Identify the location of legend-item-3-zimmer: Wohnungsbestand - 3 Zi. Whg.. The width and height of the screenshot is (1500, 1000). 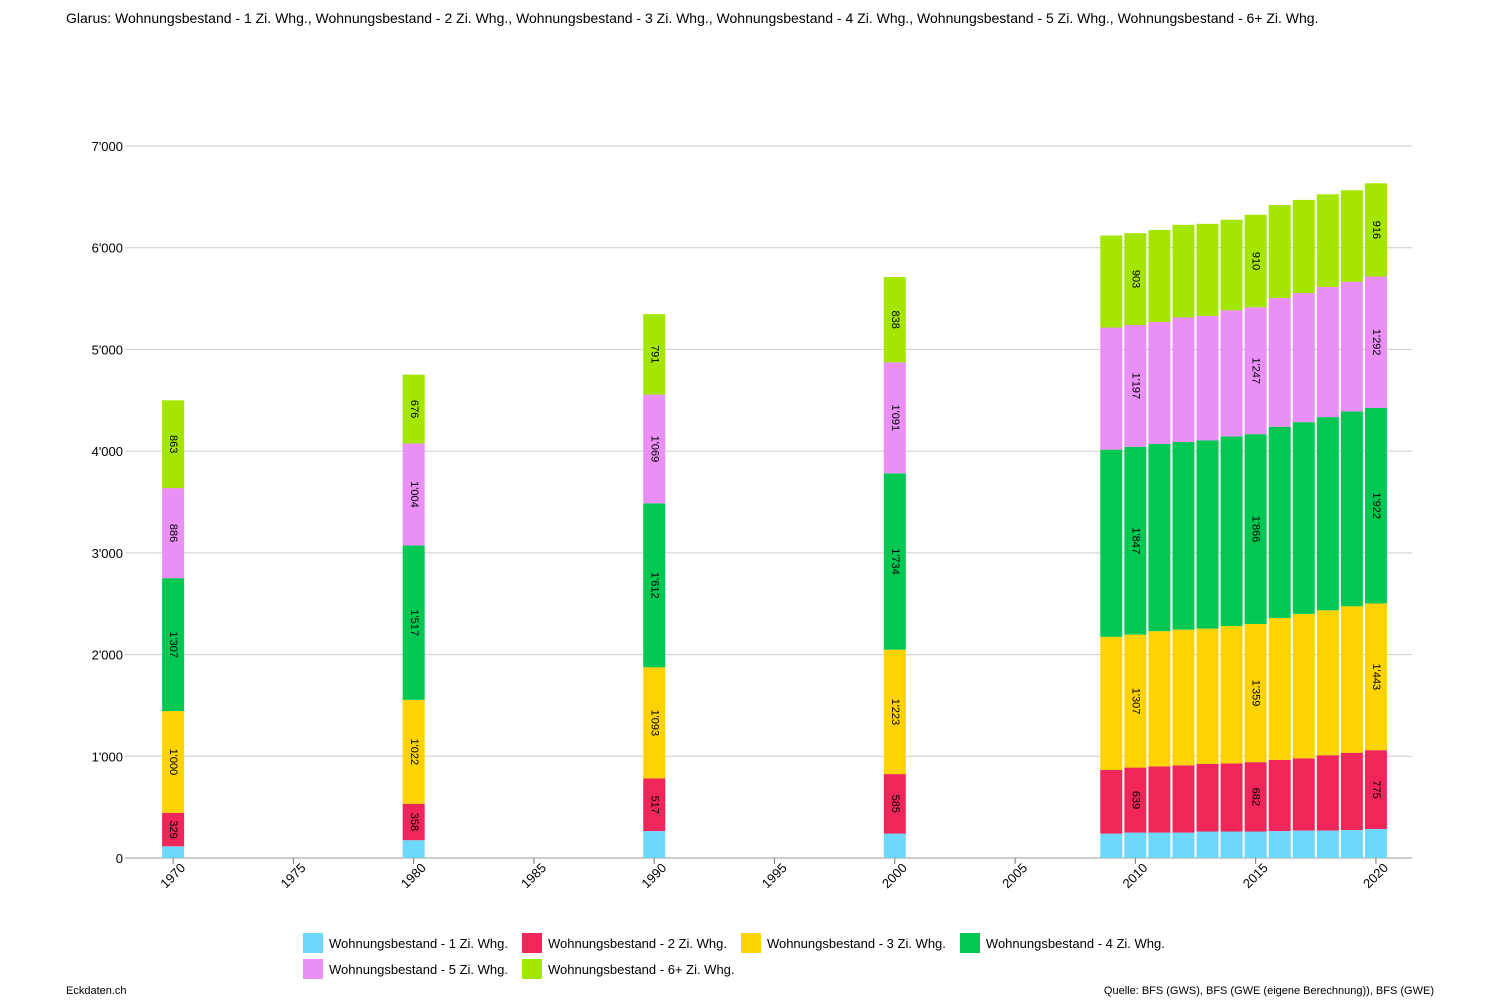
(843, 943).